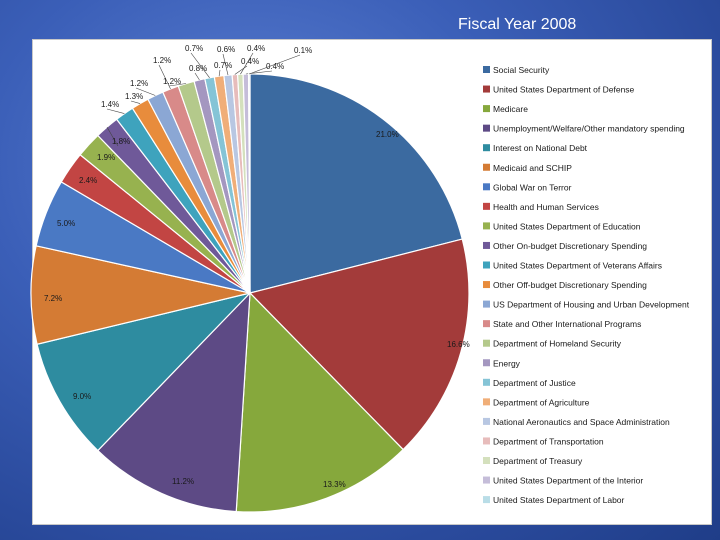 The image size is (720, 540). Describe the element at coordinates (66, 223) in the screenshot. I see `data-label: 5.0%` at that location.